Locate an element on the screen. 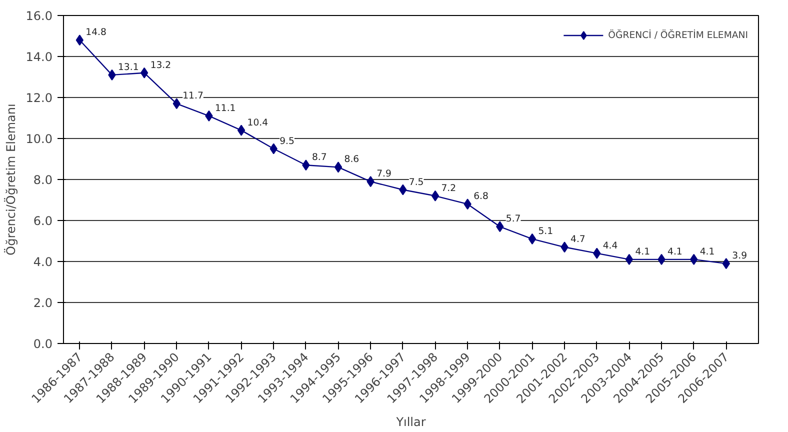 The image size is (788, 432). data-label: 11.1 is located at coordinates (225, 108).